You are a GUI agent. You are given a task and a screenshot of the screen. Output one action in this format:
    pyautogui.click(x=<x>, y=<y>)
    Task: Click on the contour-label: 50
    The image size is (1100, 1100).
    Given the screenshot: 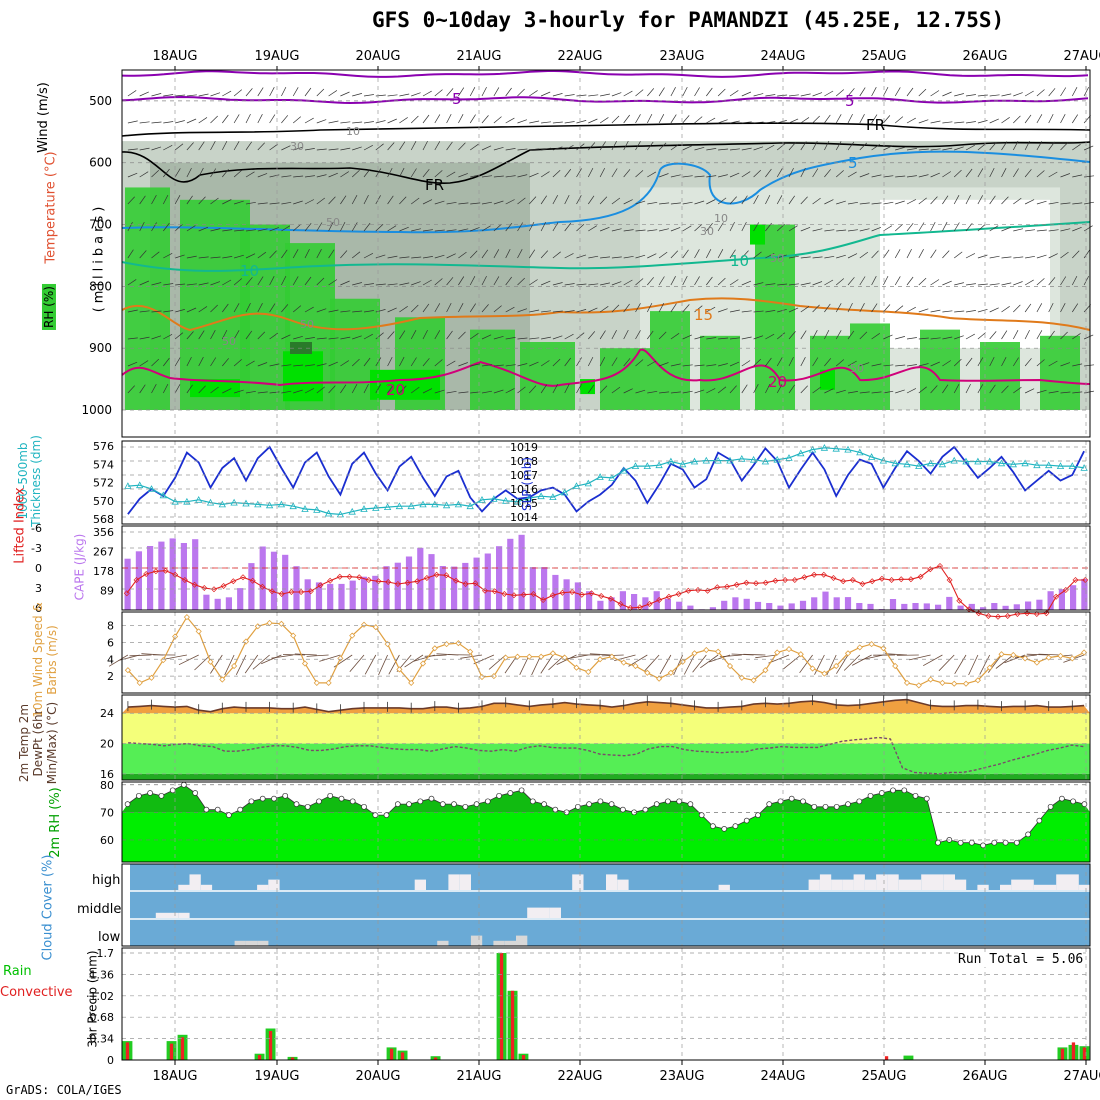 What is the action you would take?
    pyautogui.click(x=857, y=368)
    